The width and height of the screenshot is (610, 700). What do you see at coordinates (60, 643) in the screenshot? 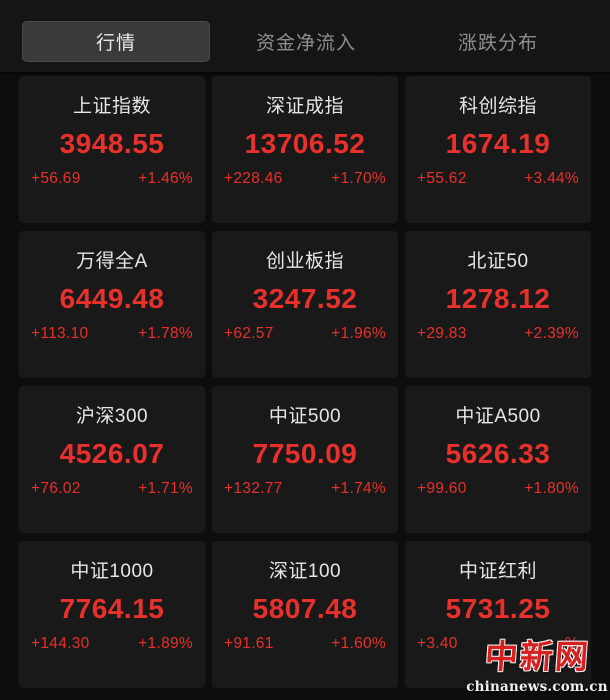
I see `index-change: +144.30` at bounding box center [60, 643].